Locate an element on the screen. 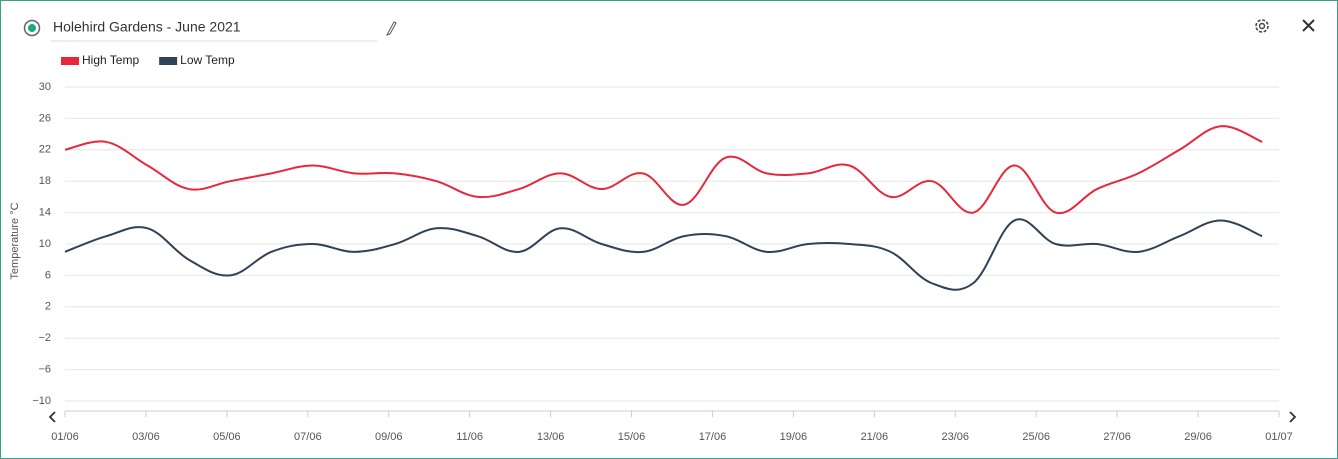 This screenshot has width=1338, height=459. x-tick-label: 11/06 is located at coordinates (469, 437).